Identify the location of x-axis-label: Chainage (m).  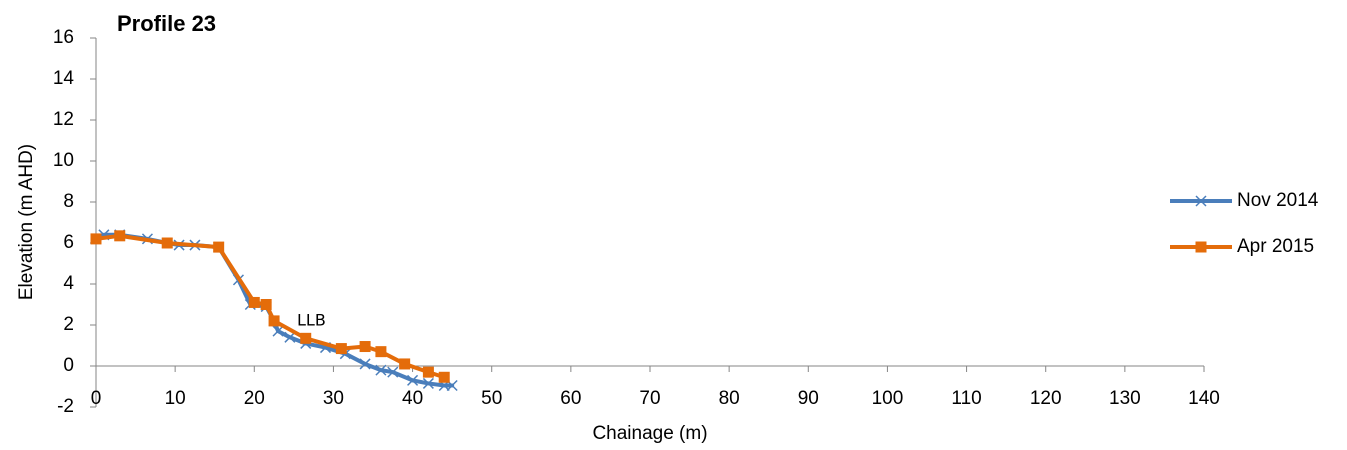
(649, 433).